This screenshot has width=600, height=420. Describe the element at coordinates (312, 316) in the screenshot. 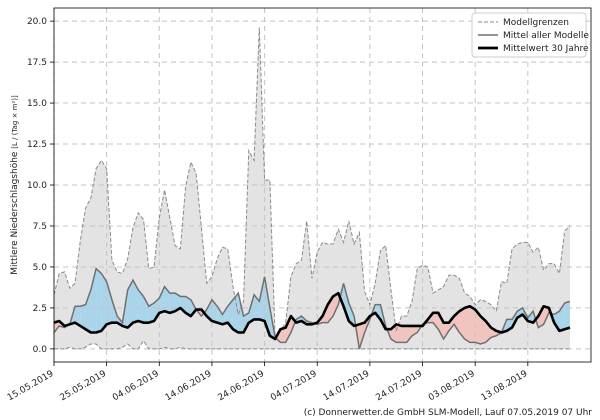

I see `climate-30y-mean-line` at that location.